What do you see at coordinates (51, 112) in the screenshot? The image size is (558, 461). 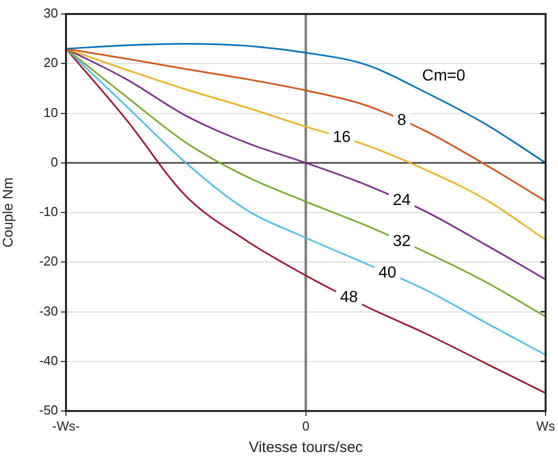 I see `y-tick-label: 10` at bounding box center [51, 112].